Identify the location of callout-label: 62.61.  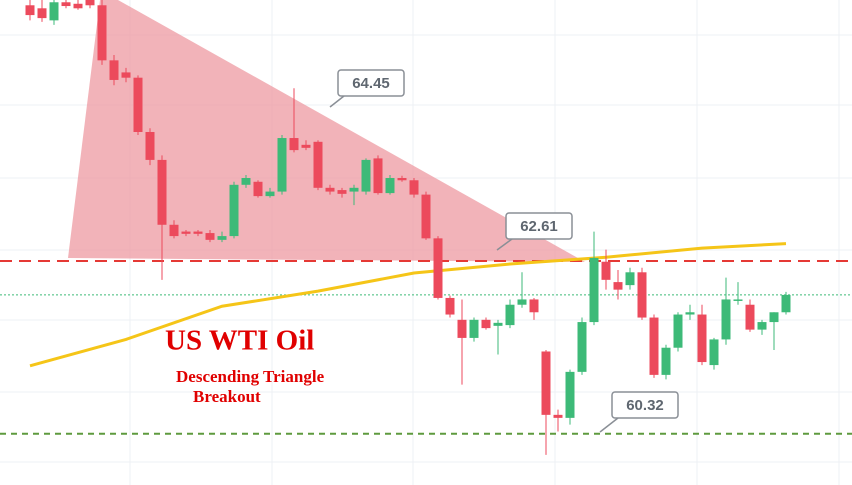
(539, 226).